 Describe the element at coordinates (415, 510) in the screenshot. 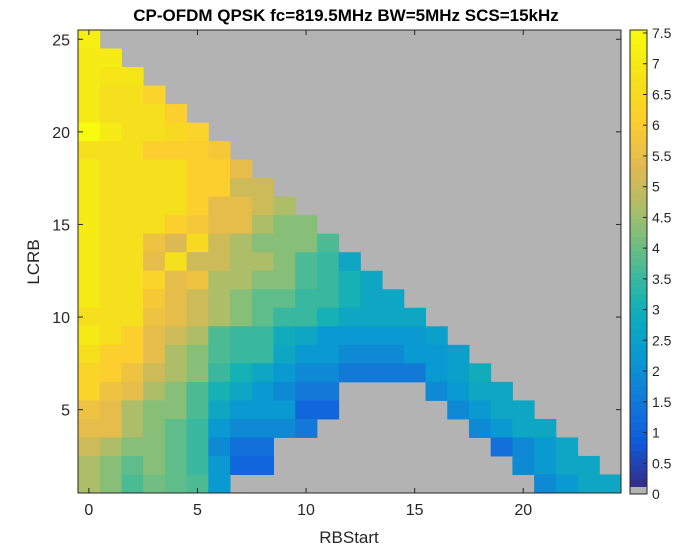

I see `x-tick-label: 15` at that location.